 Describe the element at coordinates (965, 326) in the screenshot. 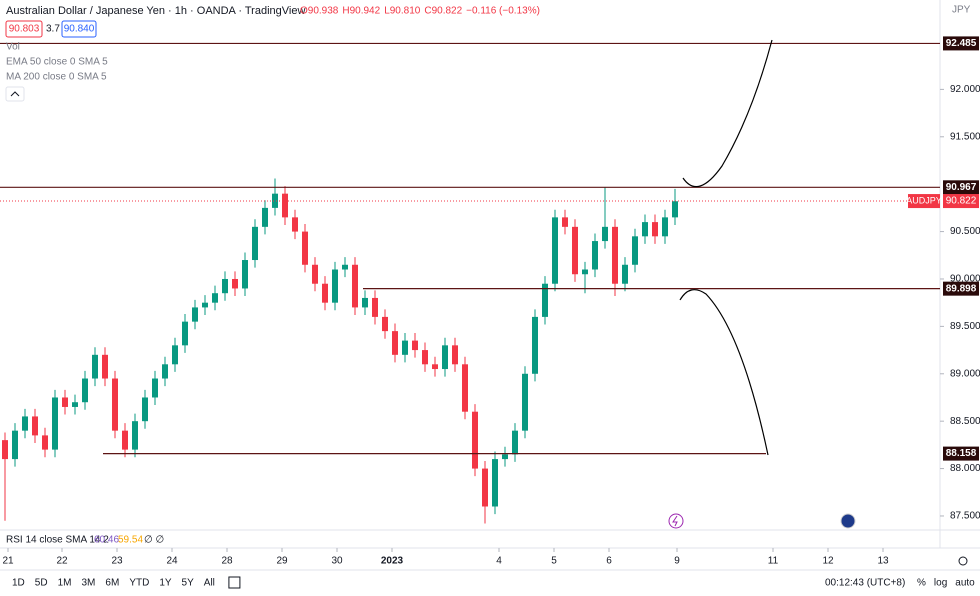

I see `y-tick-label: 89.500` at that location.